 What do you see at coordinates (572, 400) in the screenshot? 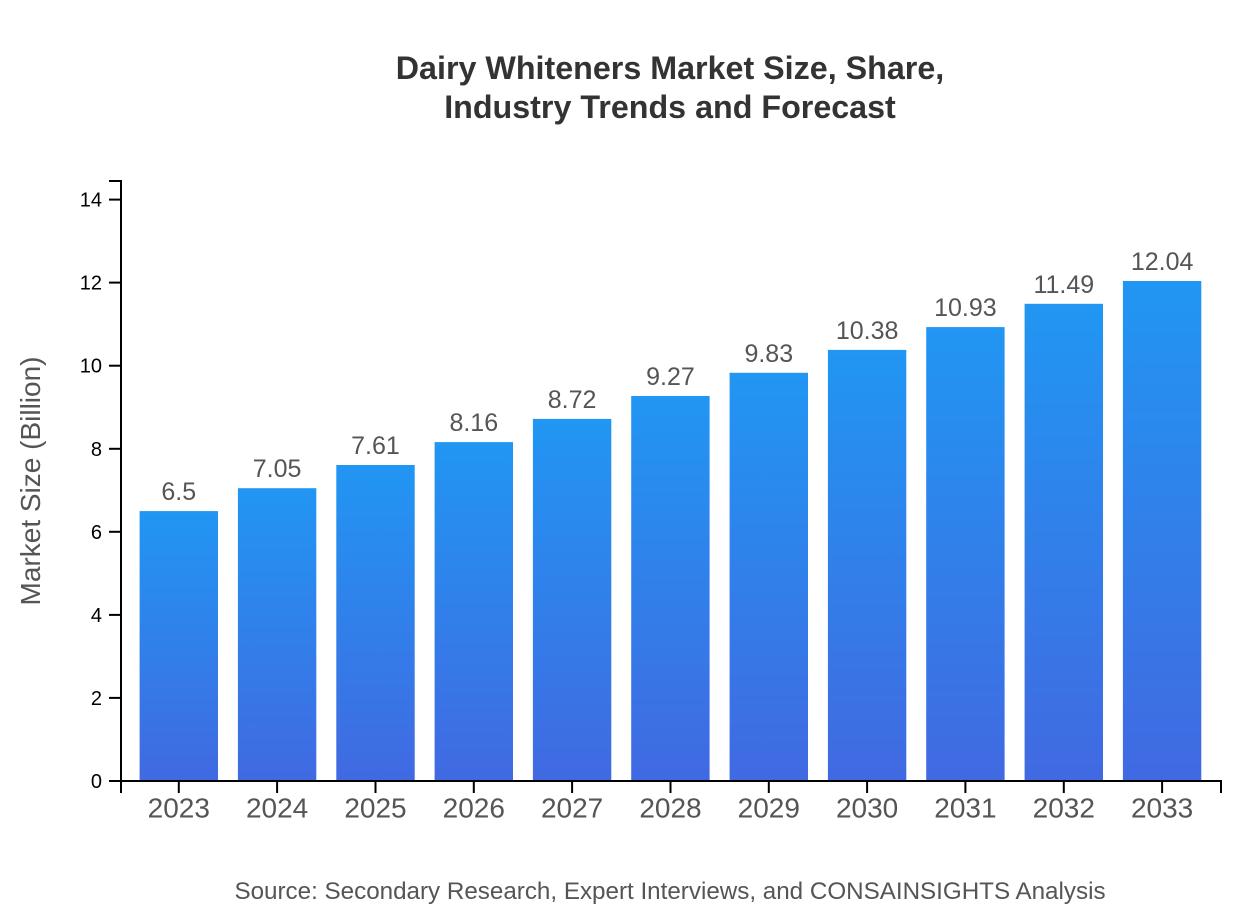
I see `svg-text: 8.72` at bounding box center [572, 400].